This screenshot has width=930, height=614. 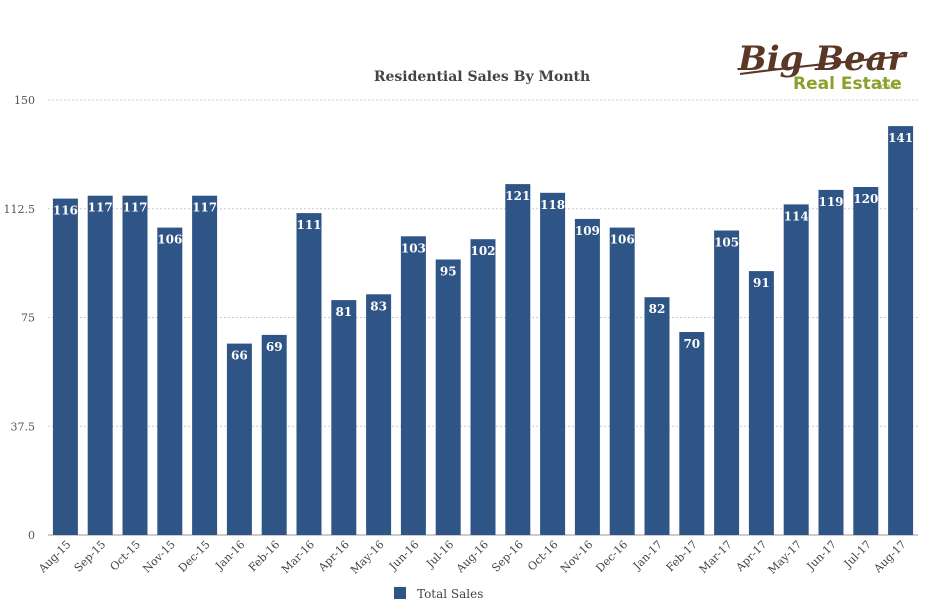 What do you see at coordinates (90, 556) in the screenshot?
I see `x-tick-label: Sep-15` at bounding box center [90, 556].